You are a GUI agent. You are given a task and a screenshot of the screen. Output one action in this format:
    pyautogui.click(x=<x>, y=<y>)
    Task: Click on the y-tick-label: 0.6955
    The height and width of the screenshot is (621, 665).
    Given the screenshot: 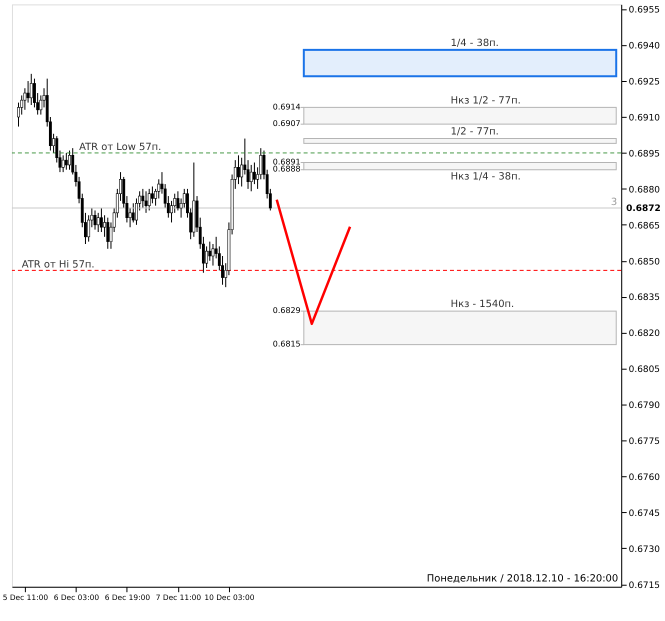 What is the action you would take?
    pyautogui.click(x=644, y=11)
    